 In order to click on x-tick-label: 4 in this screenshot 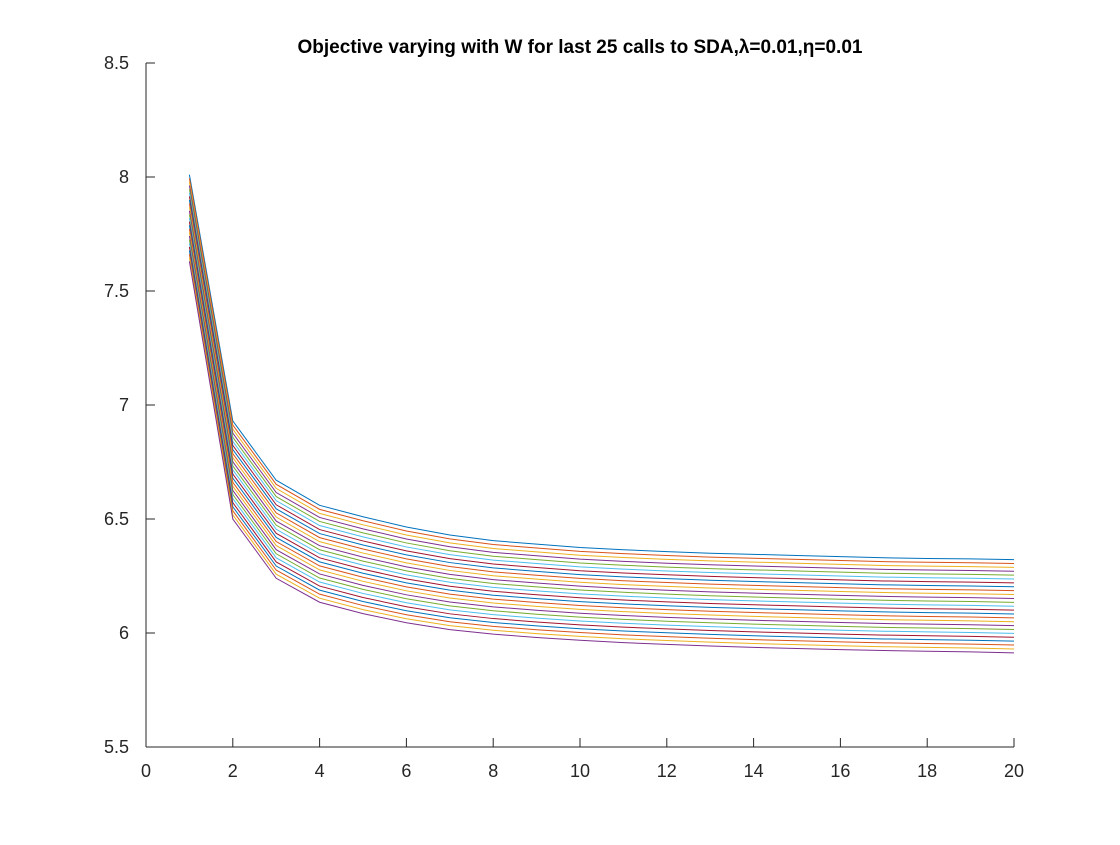, I will do `click(320, 771)`.